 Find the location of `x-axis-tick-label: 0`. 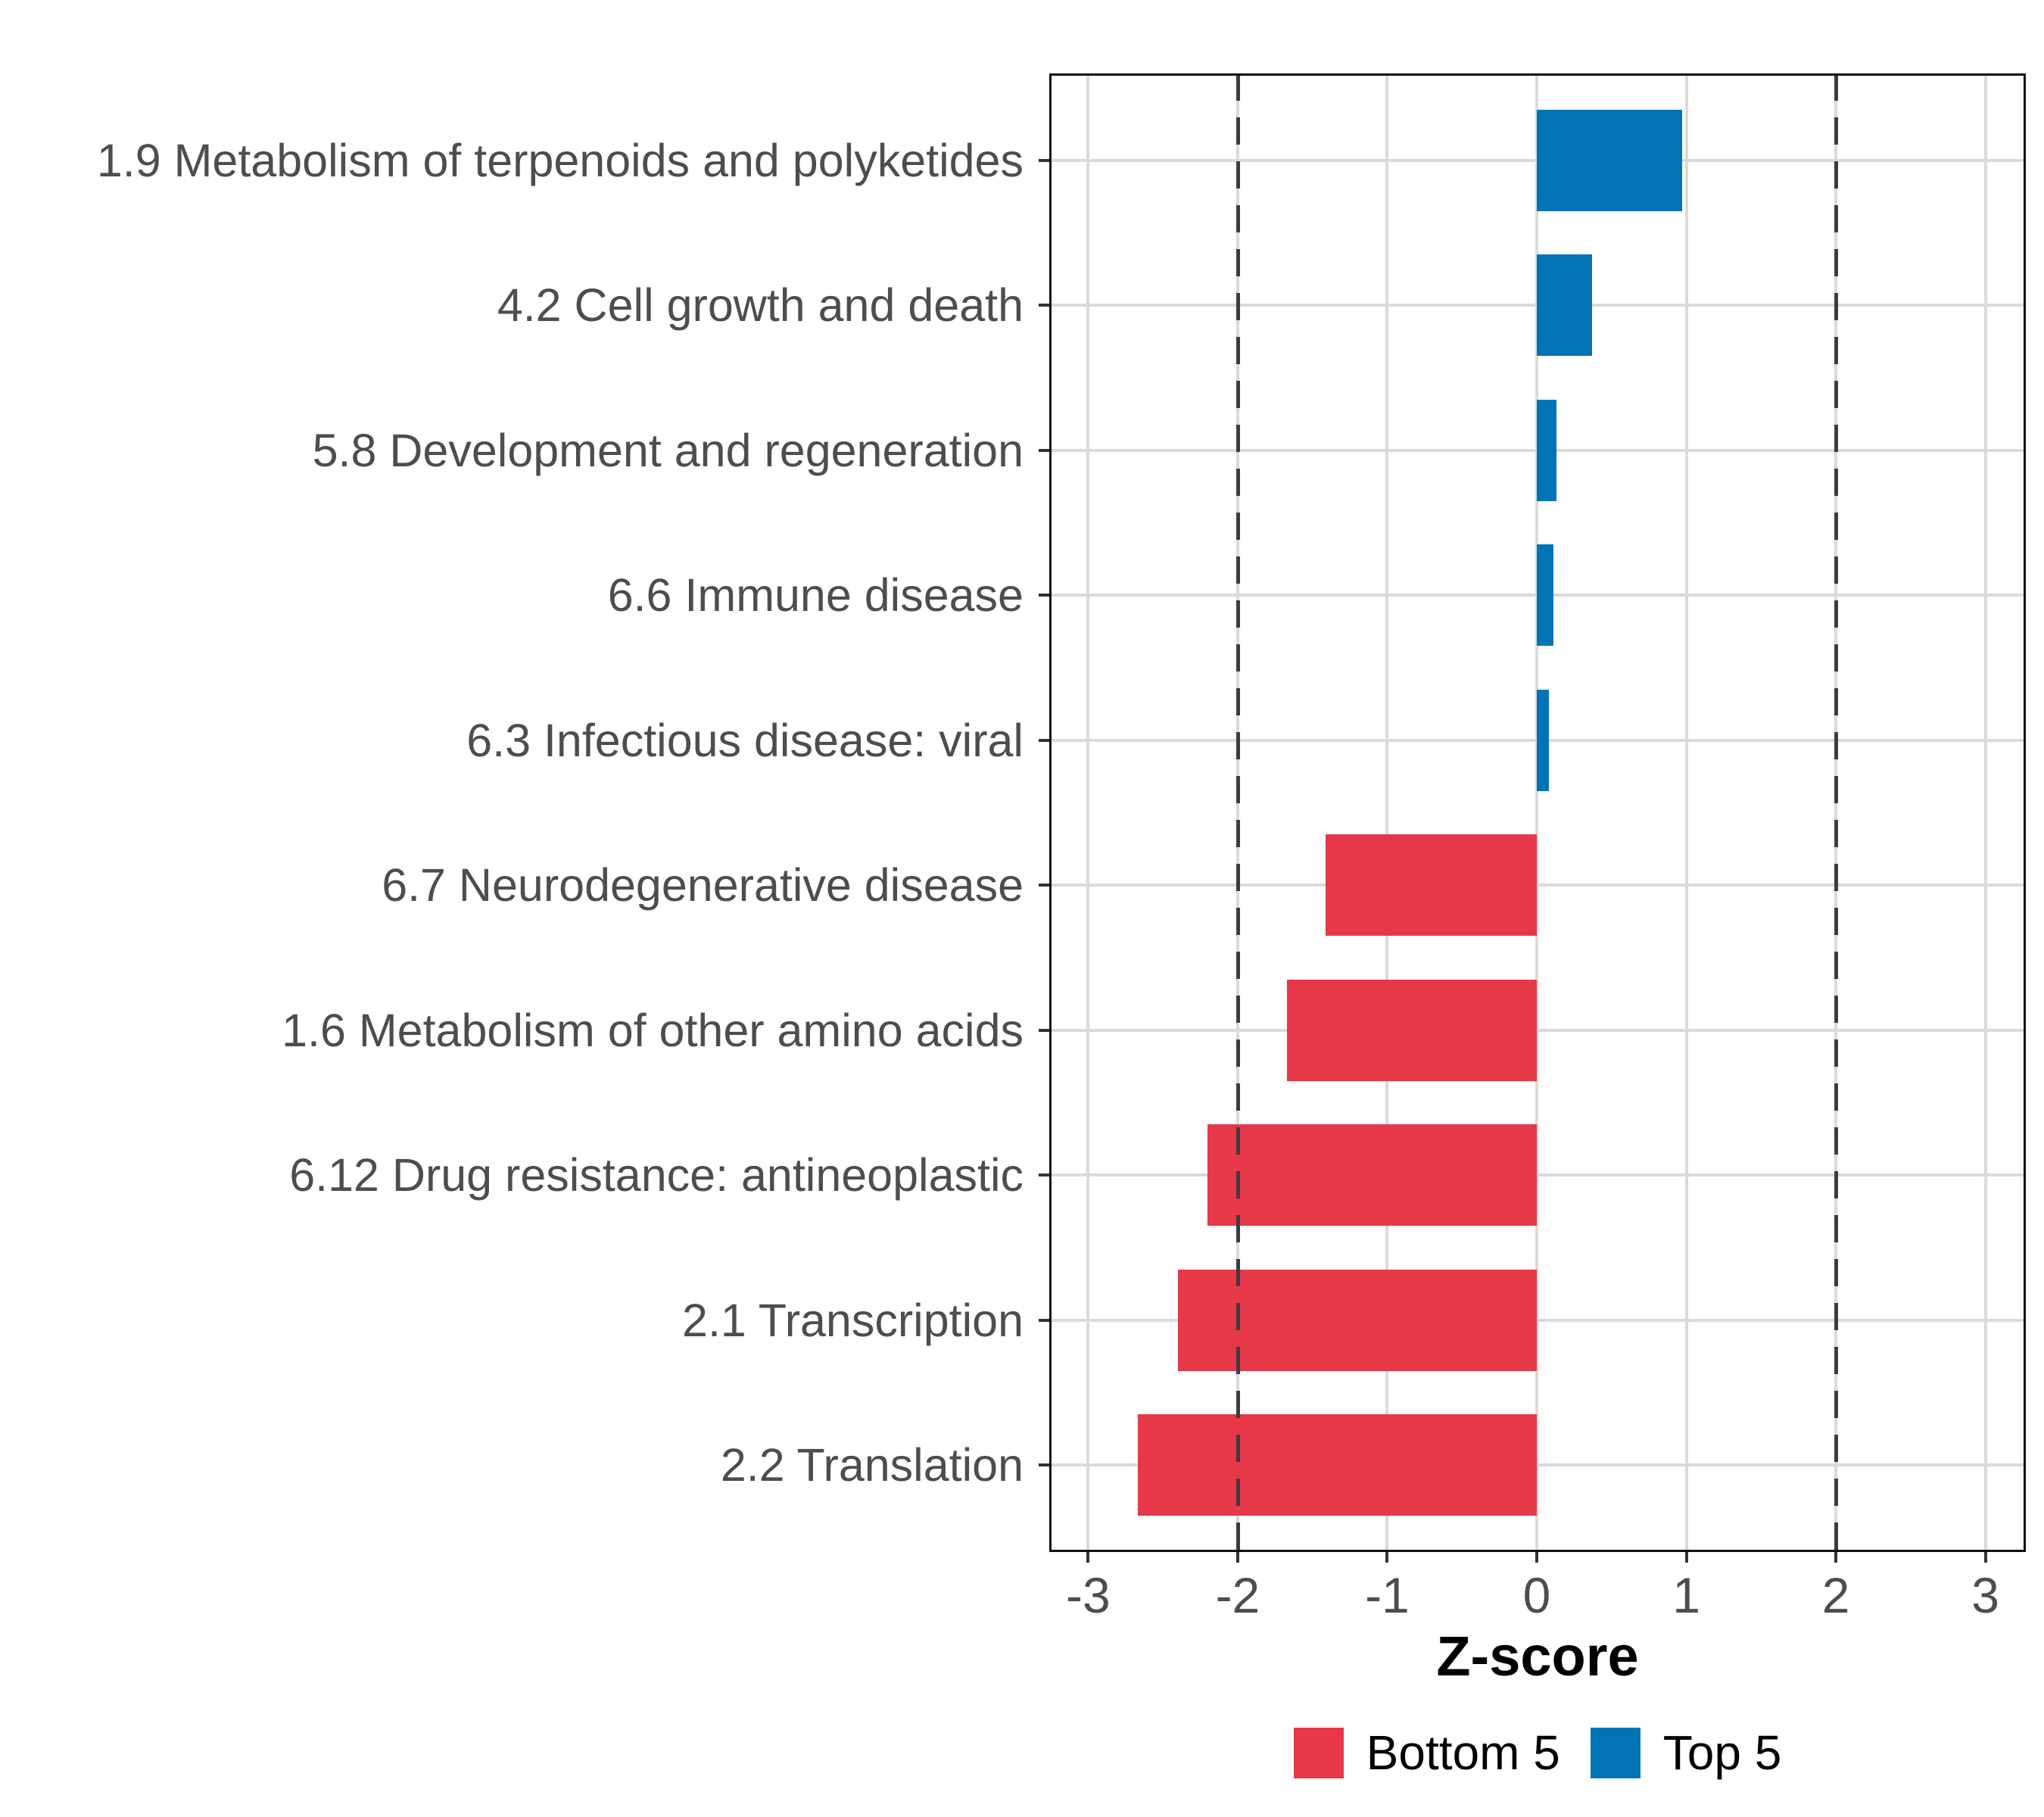

x-axis-tick-label: 0 is located at coordinates (1536, 1595).